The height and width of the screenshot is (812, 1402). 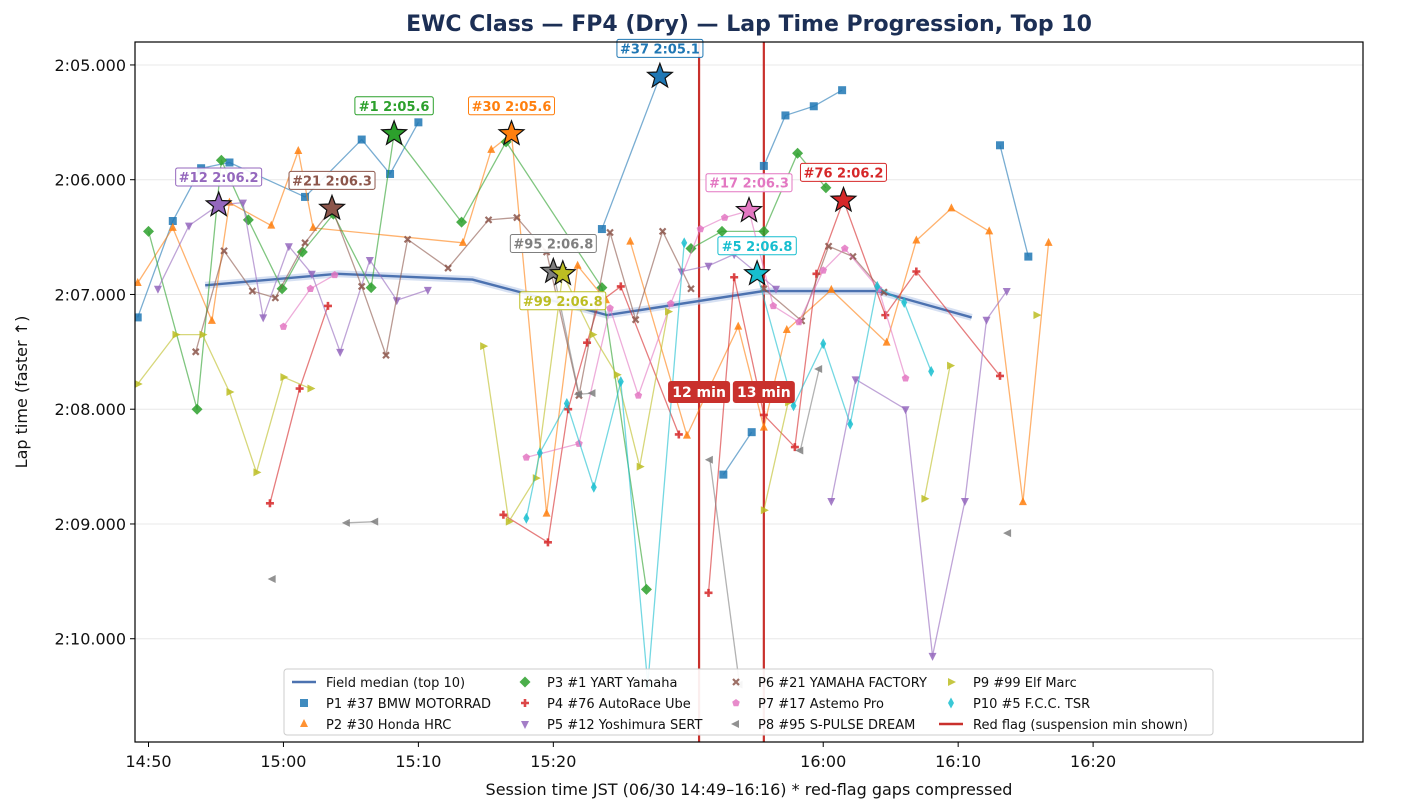 What do you see at coordinates (90, 639) in the screenshot?
I see `y-tick-label: 2:10.000` at bounding box center [90, 639].